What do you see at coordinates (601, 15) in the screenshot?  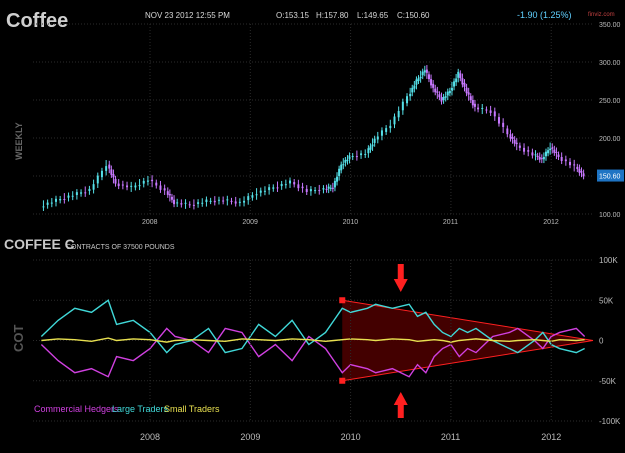 I see `brand-watermark: finviz.com` at bounding box center [601, 15].